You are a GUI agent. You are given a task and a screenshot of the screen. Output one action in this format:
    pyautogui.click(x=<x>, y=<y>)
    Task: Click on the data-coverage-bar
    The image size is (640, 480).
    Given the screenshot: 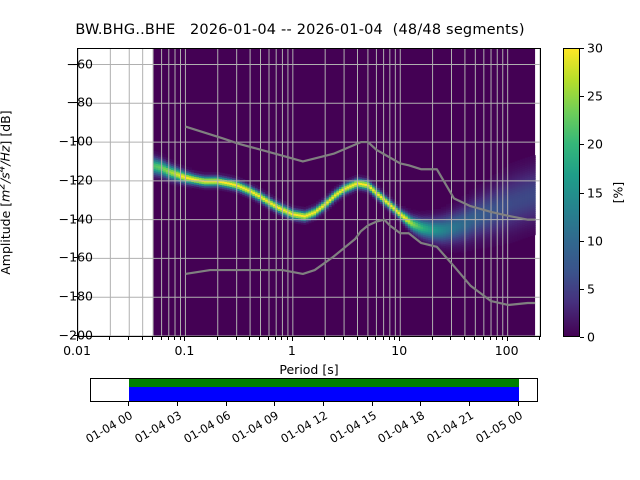 What is the action you would take?
    pyautogui.click(x=314, y=390)
    